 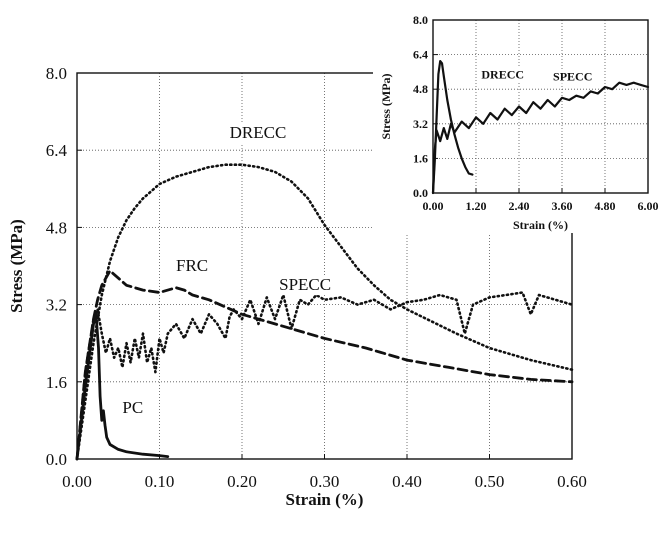 What do you see at coordinates (420, 124) in the screenshot?
I see `inset-y-tick-label: 3.2` at bounding box center [420, 124].